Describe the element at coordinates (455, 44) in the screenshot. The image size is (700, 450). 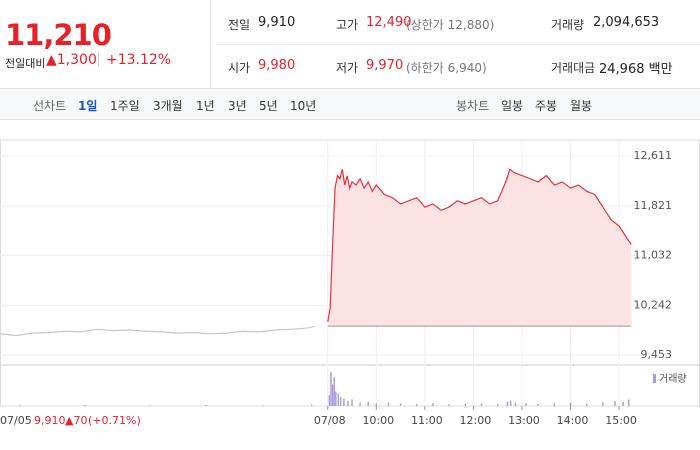
I see `row-divider` at that location.